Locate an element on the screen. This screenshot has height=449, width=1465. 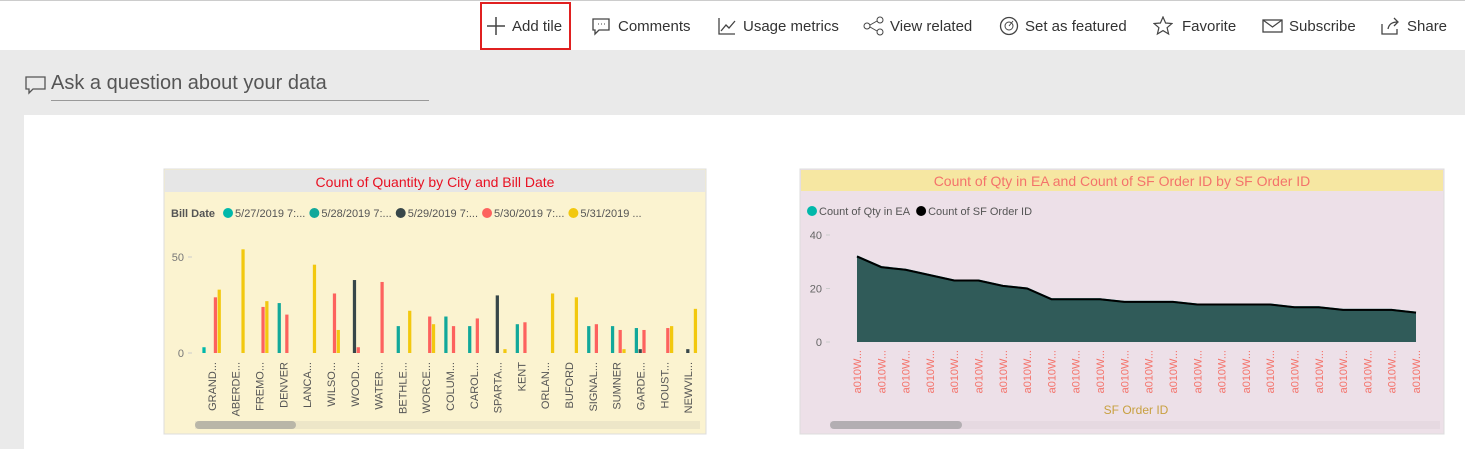
favorite-icon is located at coordinates (1163, 26).